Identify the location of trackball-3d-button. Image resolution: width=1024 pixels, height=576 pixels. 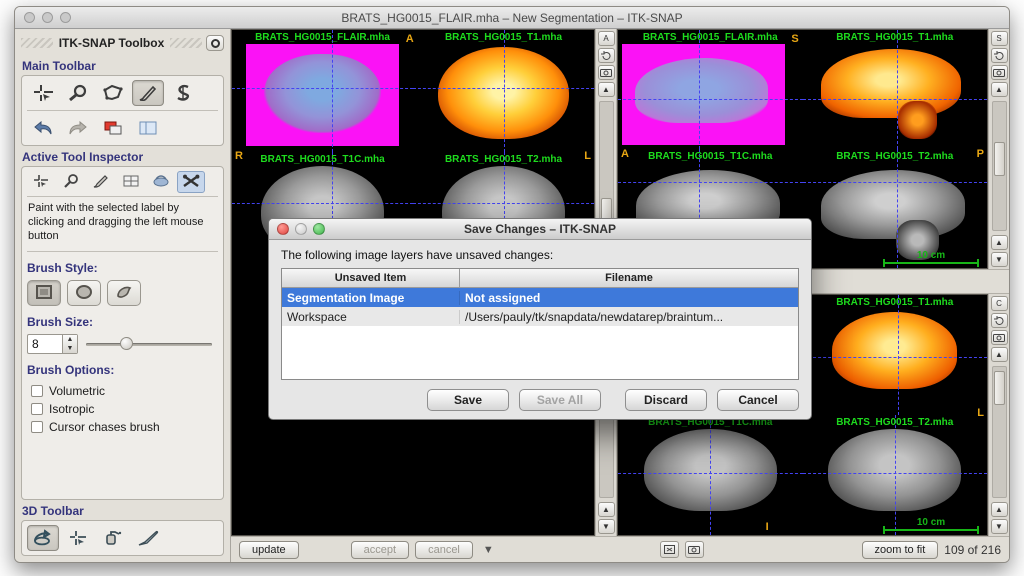
(43, 538).